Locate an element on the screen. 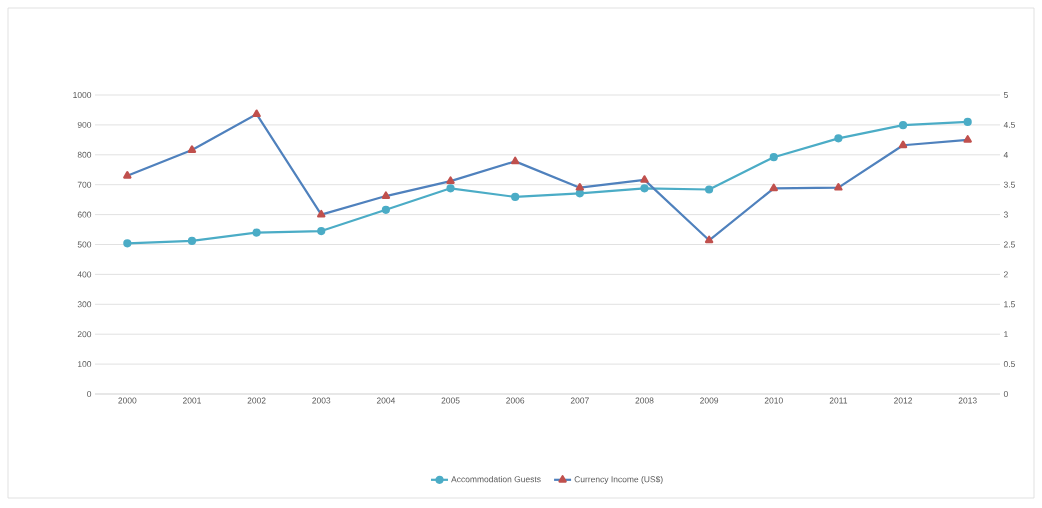 Image resolution: width=1042 pixels, height=508 pixels. x-tick-label: 2000 is located at coordinates (127, 400).